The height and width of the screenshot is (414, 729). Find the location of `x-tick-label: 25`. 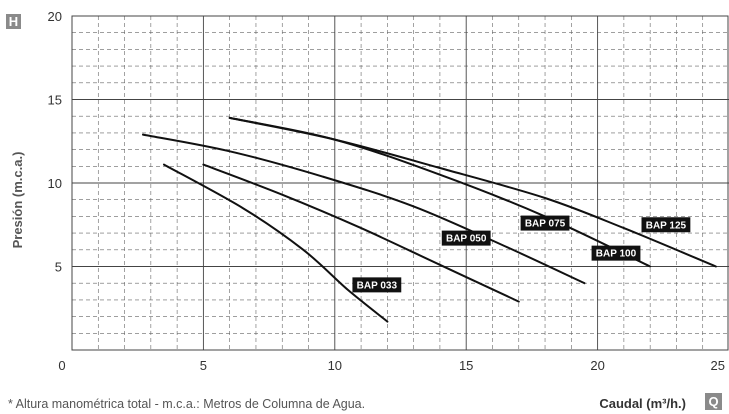

x-tick-label: 25 is located at coordinates (718, 365).